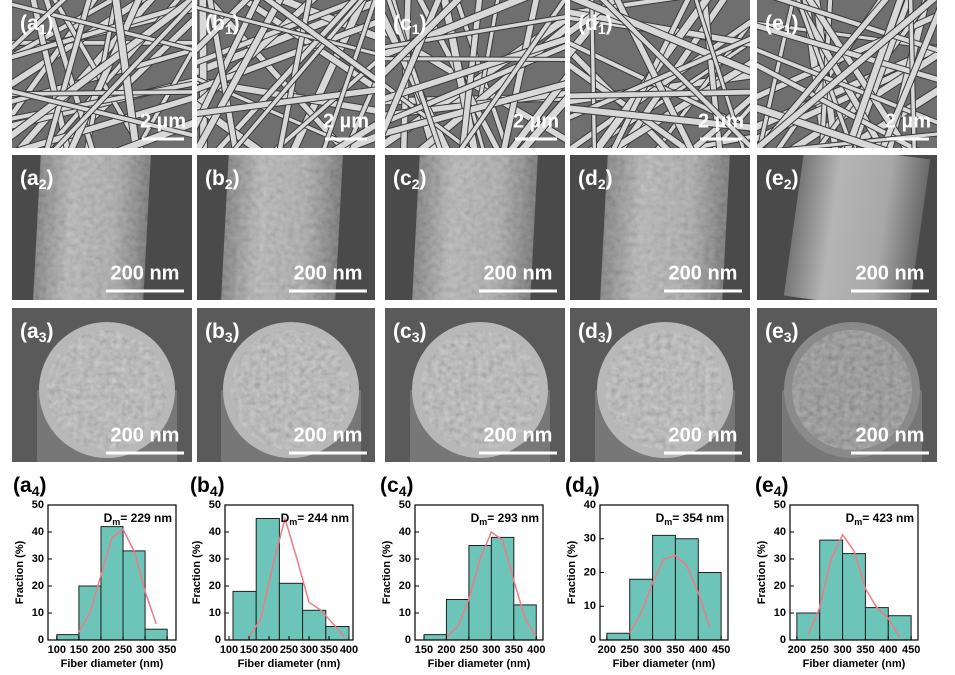 This screenshot has height=675, width=955. Describe the element at coordinates (163, 121) in the screenshot. I see `scale-label: 2 µm` at that location.